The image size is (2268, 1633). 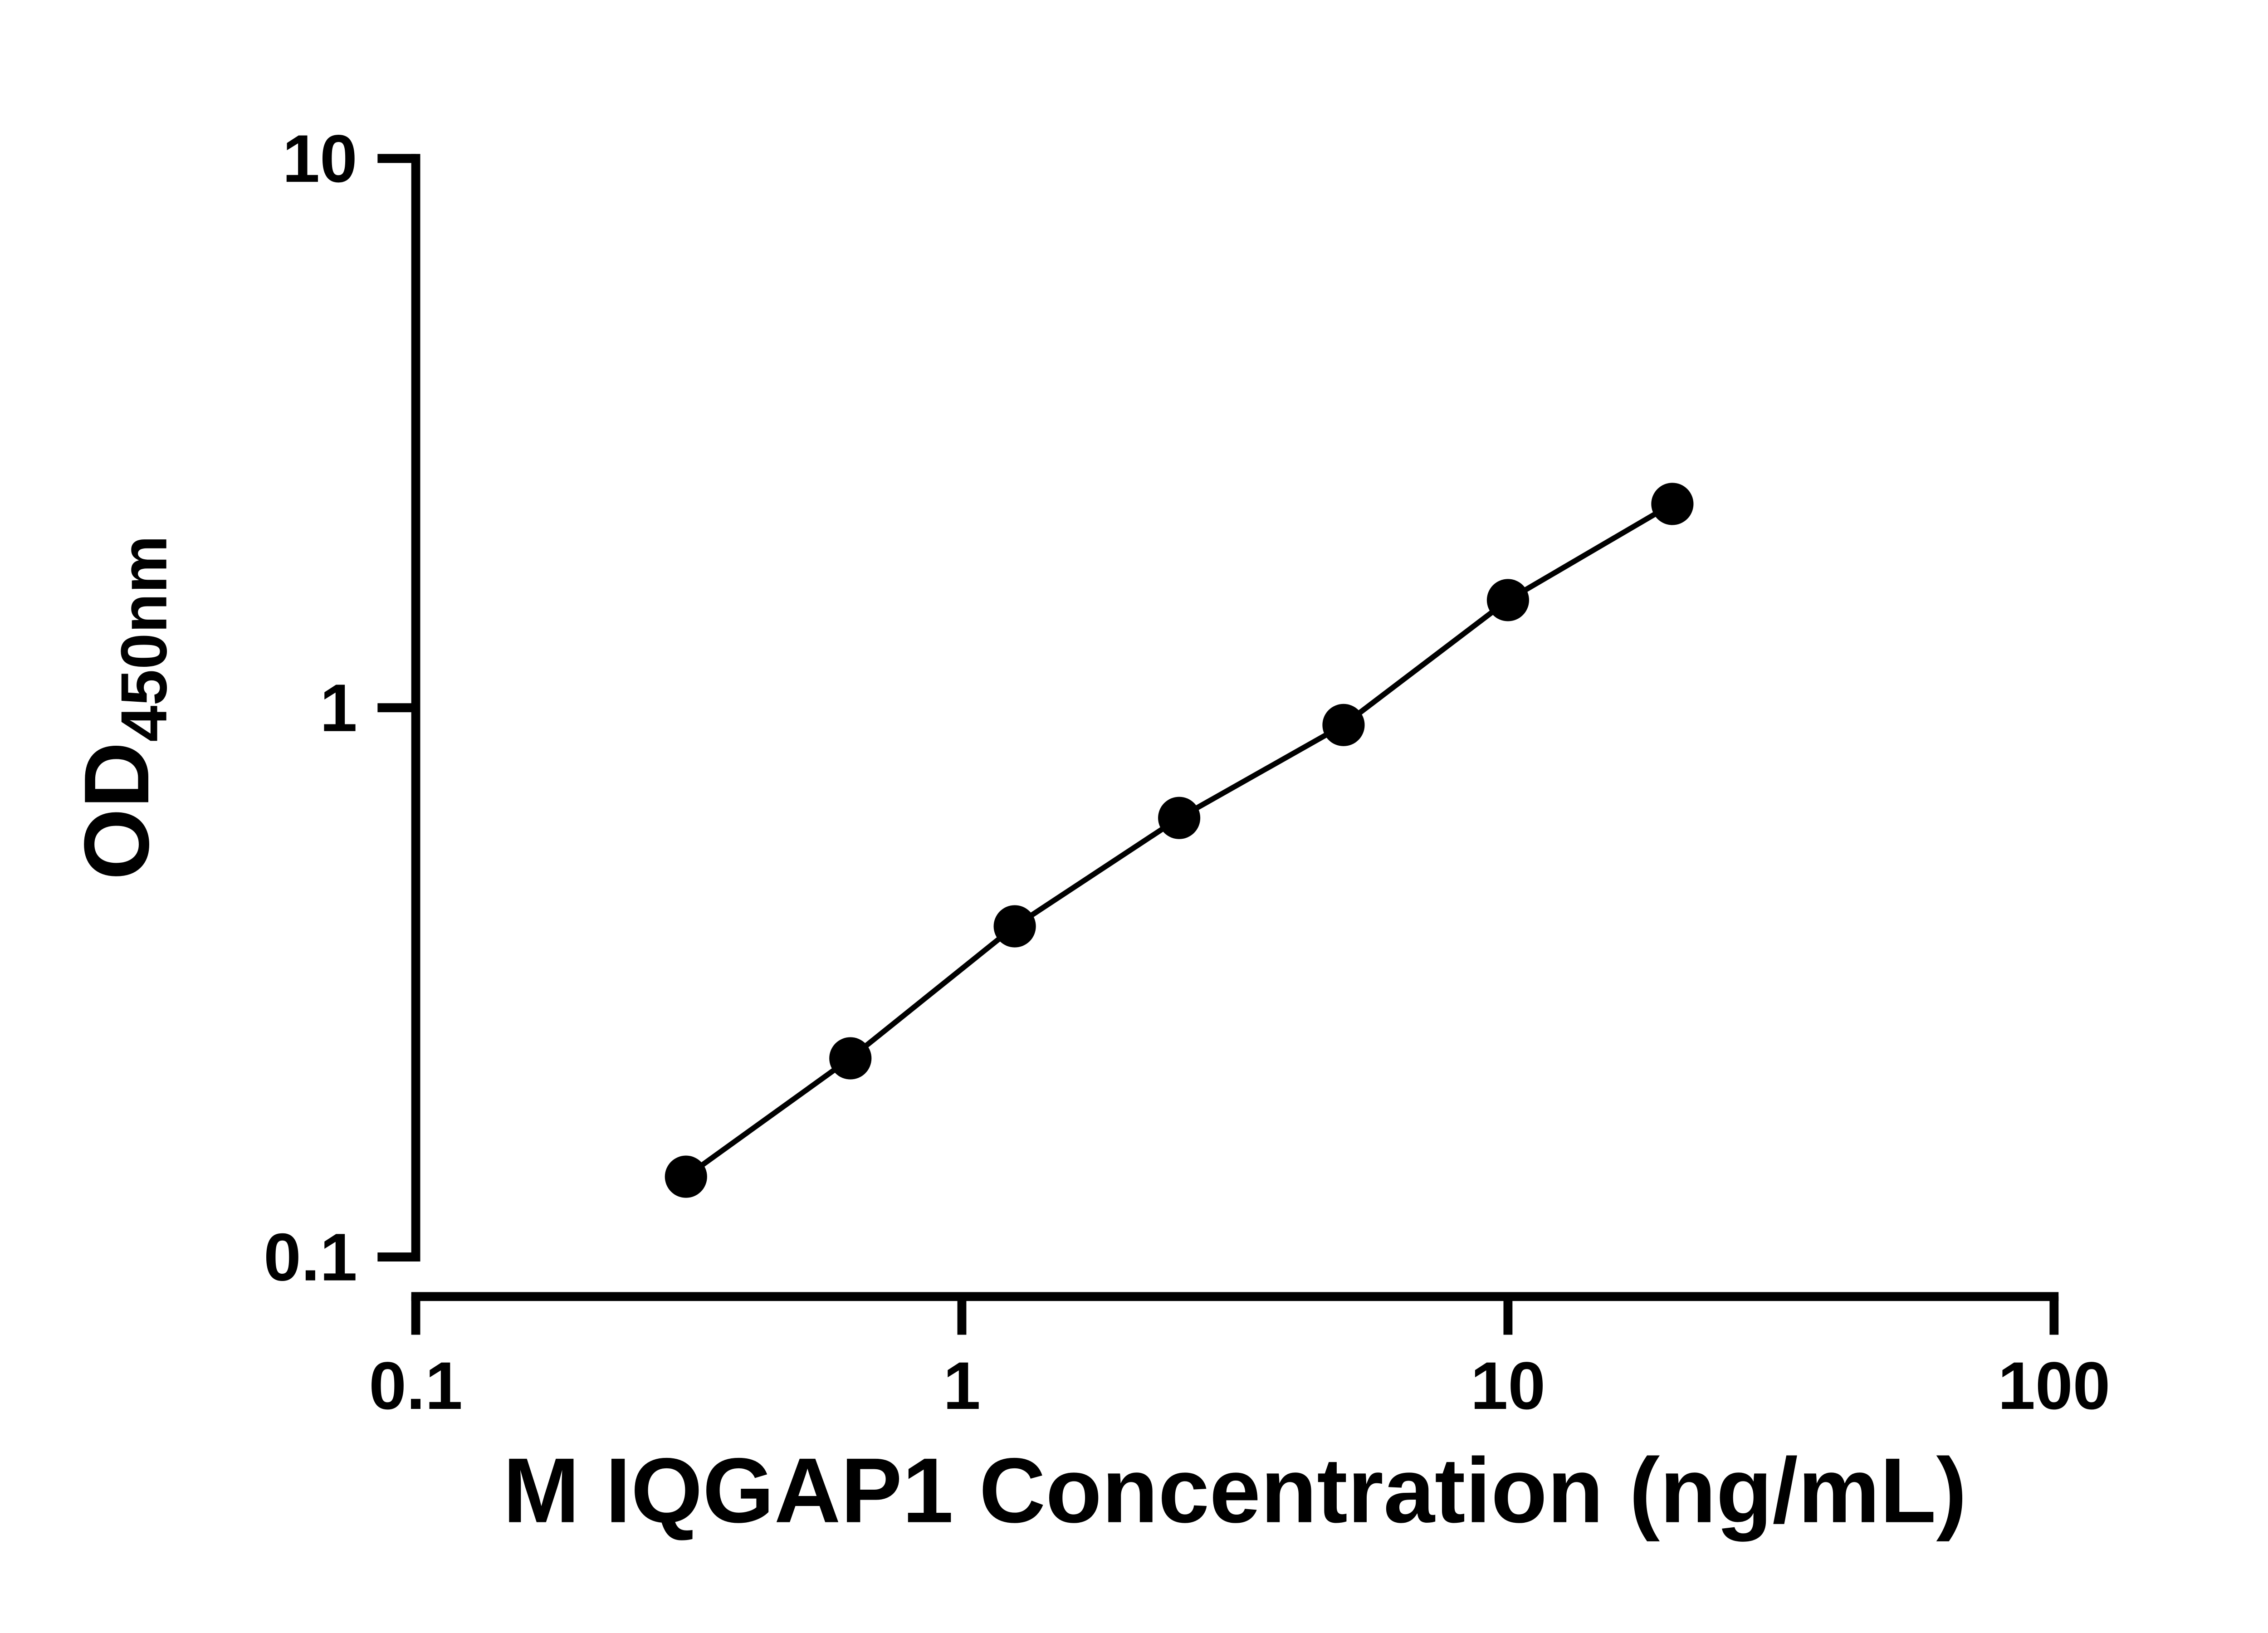 I want to click on x-tick-label: 0.1, so click(x=416, y=1385).